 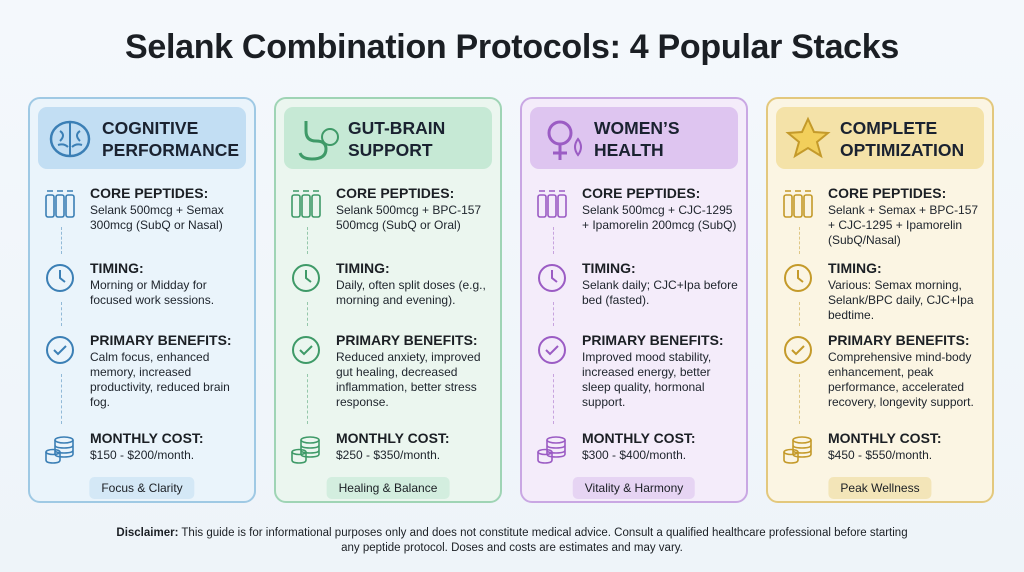 What do you see at coordinates (634, 455) in the screenshot?
I see `section-text: $300 - $400/month.` at bounding box center [634, 455].